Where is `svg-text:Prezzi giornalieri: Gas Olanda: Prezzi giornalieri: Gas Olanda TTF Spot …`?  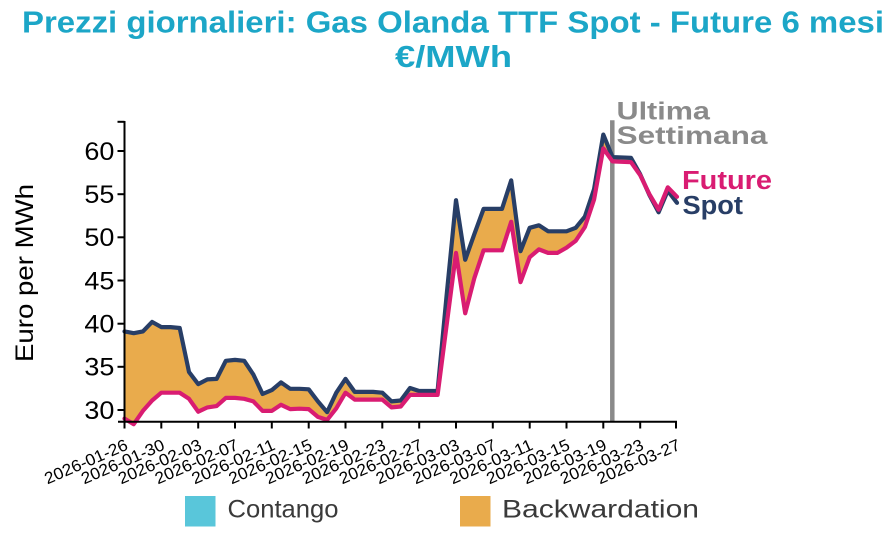 svg-text:Prezzi giornalieri: Gas Olanda: Prezzi giornalieri: Gas Olanda TTF Spot … is located at coordinates (453, 22).